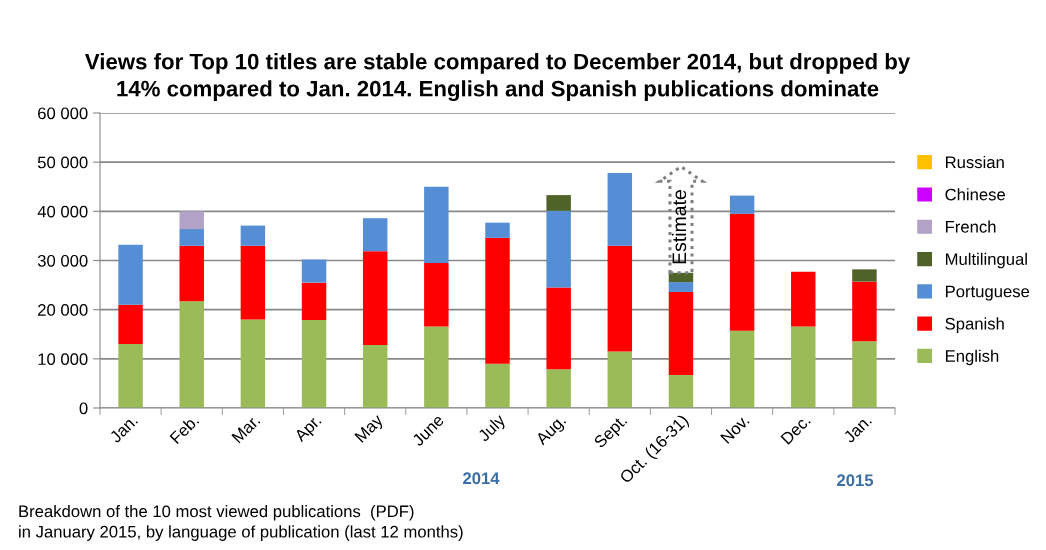 Image resolution: width=1046 pixels, height=550 pixels. I want to click on y-tick-label: 10 000, so click(63, 359).